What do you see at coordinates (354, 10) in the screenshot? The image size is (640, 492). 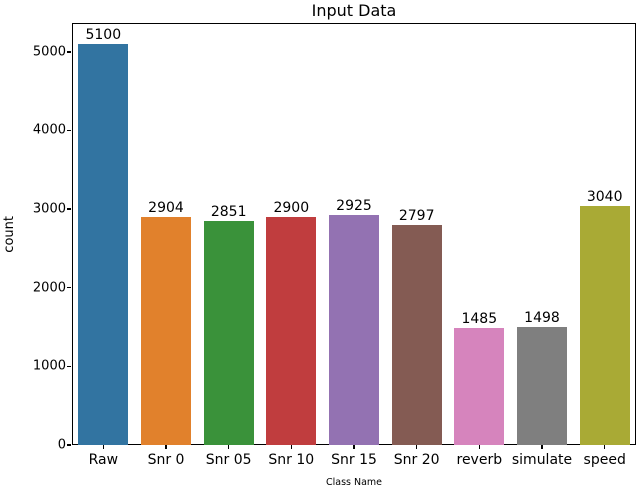 I see `chart-title: Input Data` at bounding box center [354, 10].